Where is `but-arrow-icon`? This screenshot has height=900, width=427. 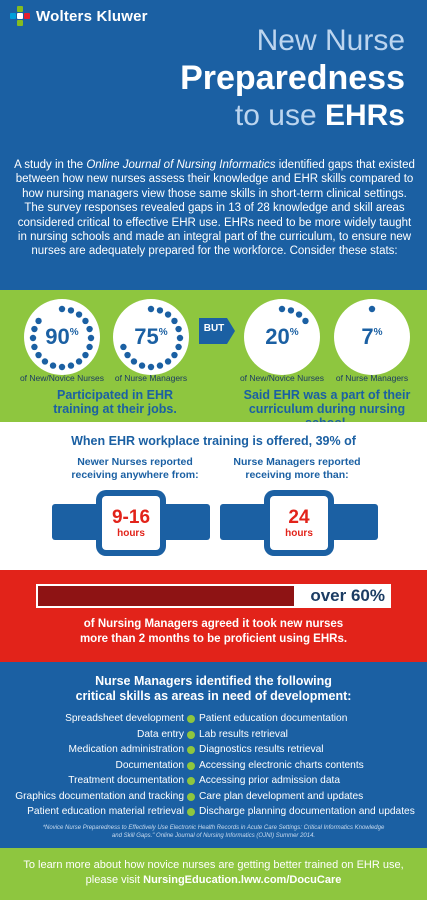
but-arrow-icon is located at coordinates (217, 331).